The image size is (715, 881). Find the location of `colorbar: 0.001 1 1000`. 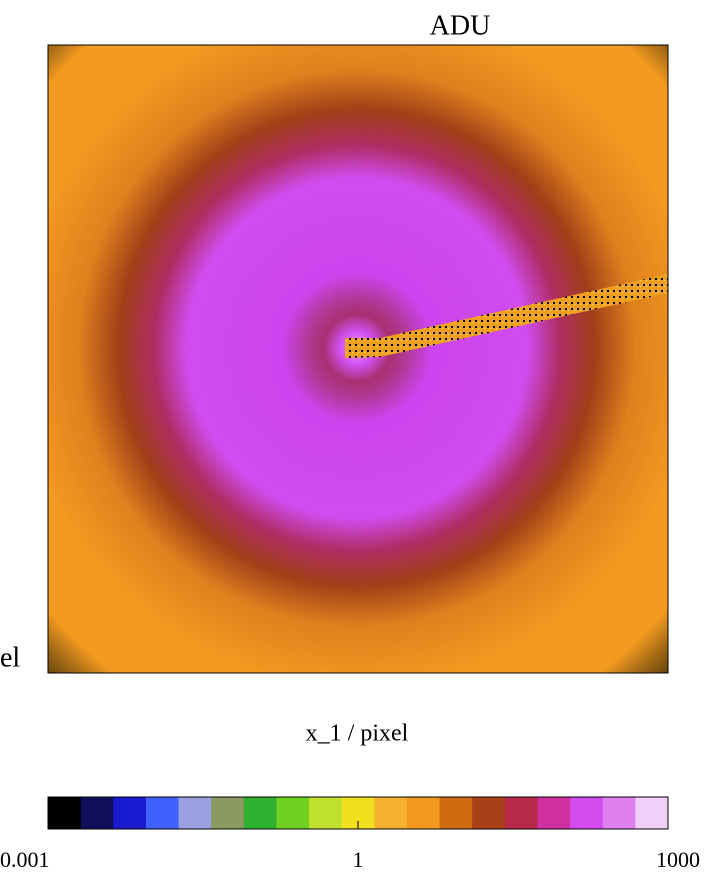

colorbar: 0.001 1 1000 is located at coordinates (350, 834).